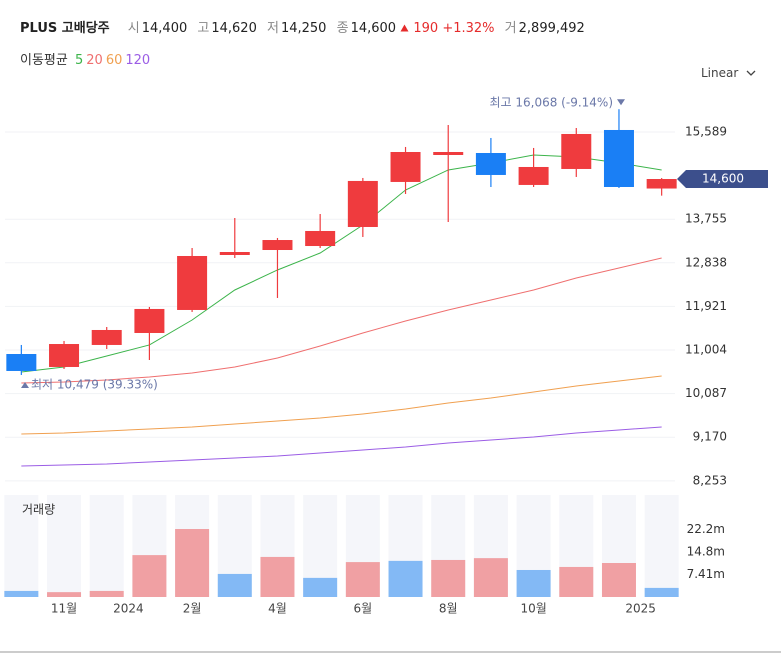 The height and width of the screenshot is (654, 781). I want to click on open-value: 14,400, so click(164, 28).